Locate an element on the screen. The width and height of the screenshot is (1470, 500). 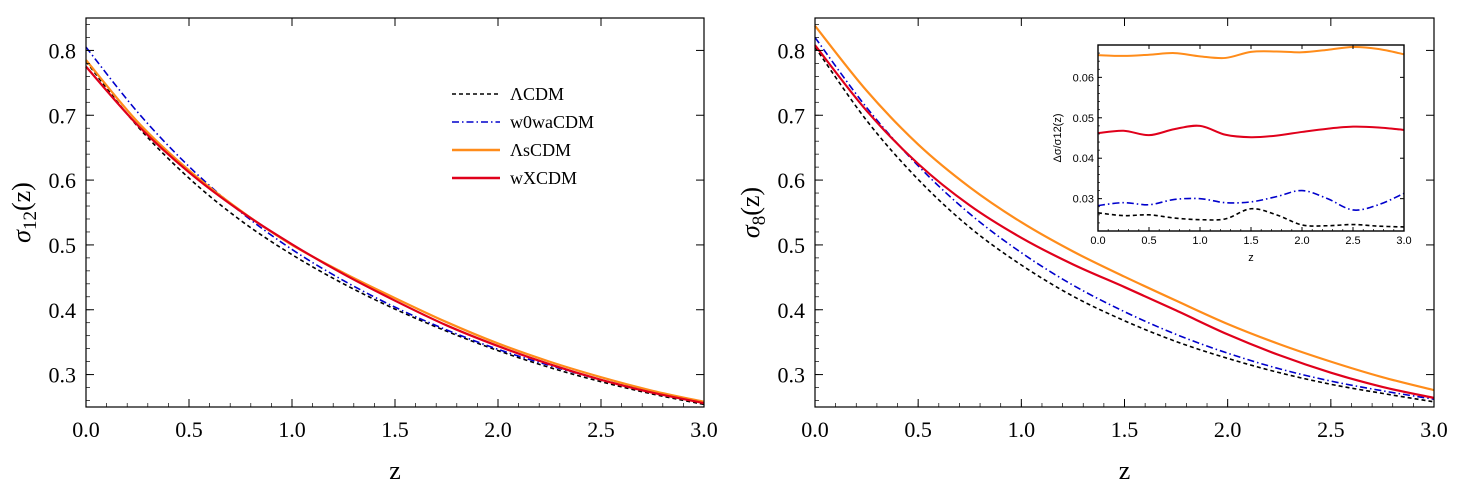
left-y-tick-label: 0.5 is located at coordinates (63, 245).